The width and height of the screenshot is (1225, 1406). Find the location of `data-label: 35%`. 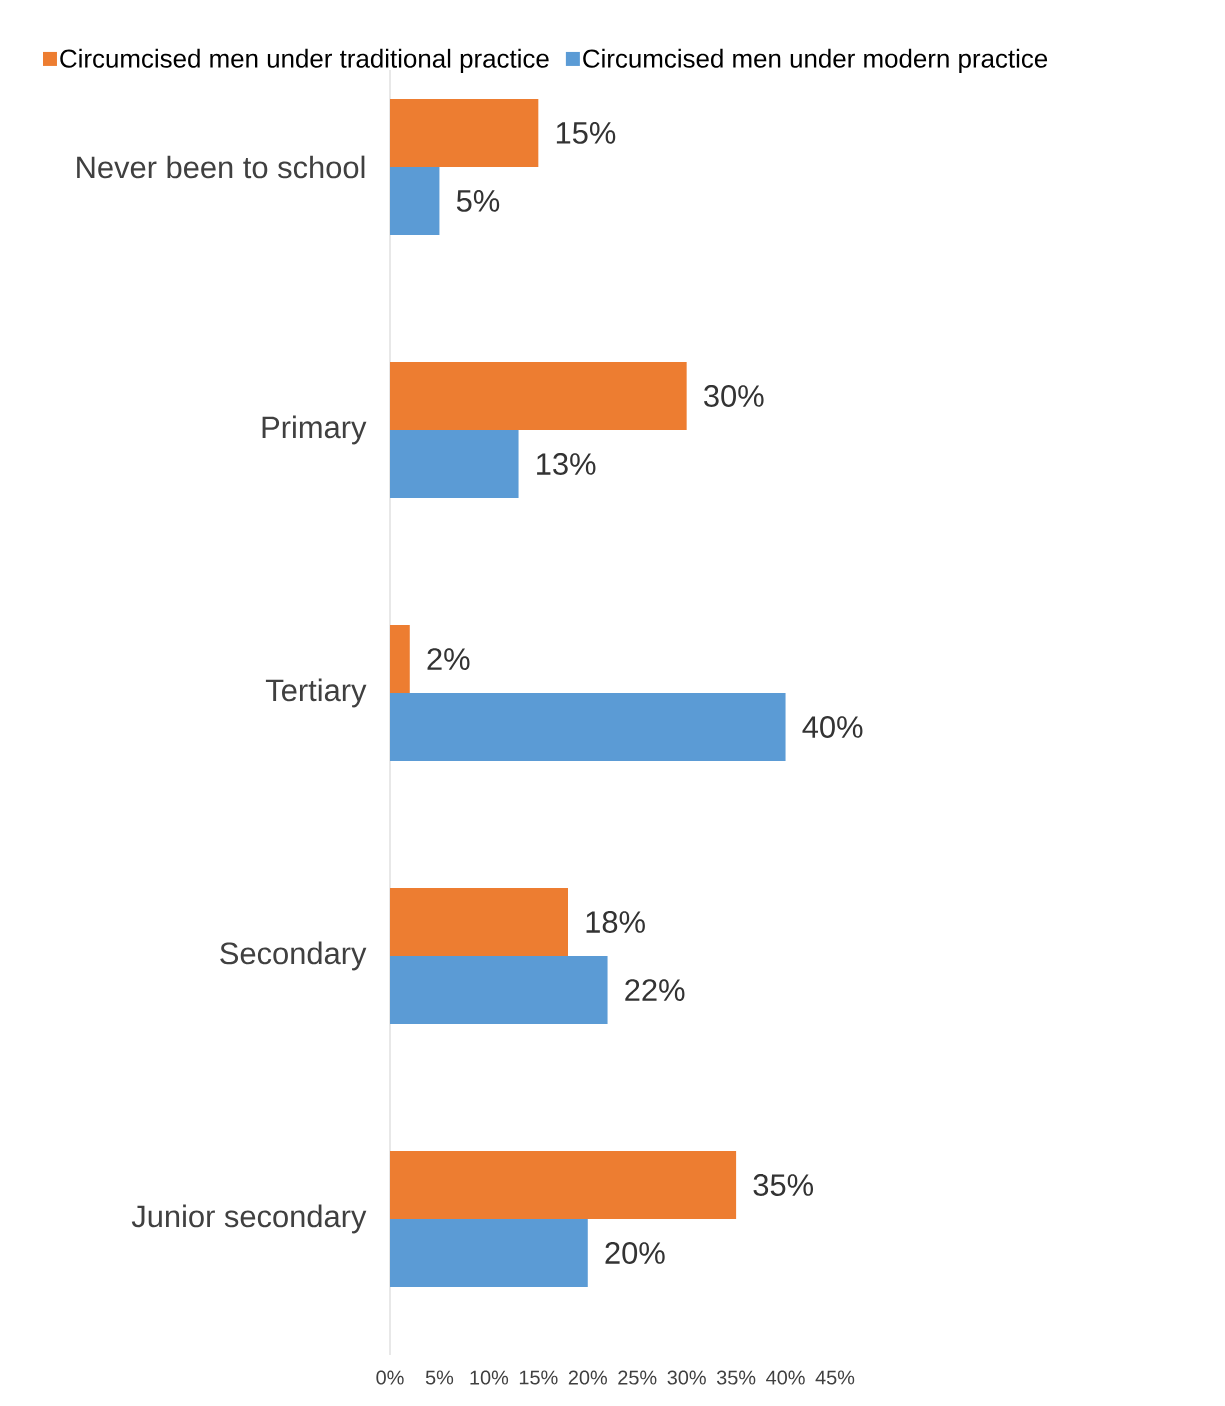

data-label: 35% is located at coordinates (783, 1185).